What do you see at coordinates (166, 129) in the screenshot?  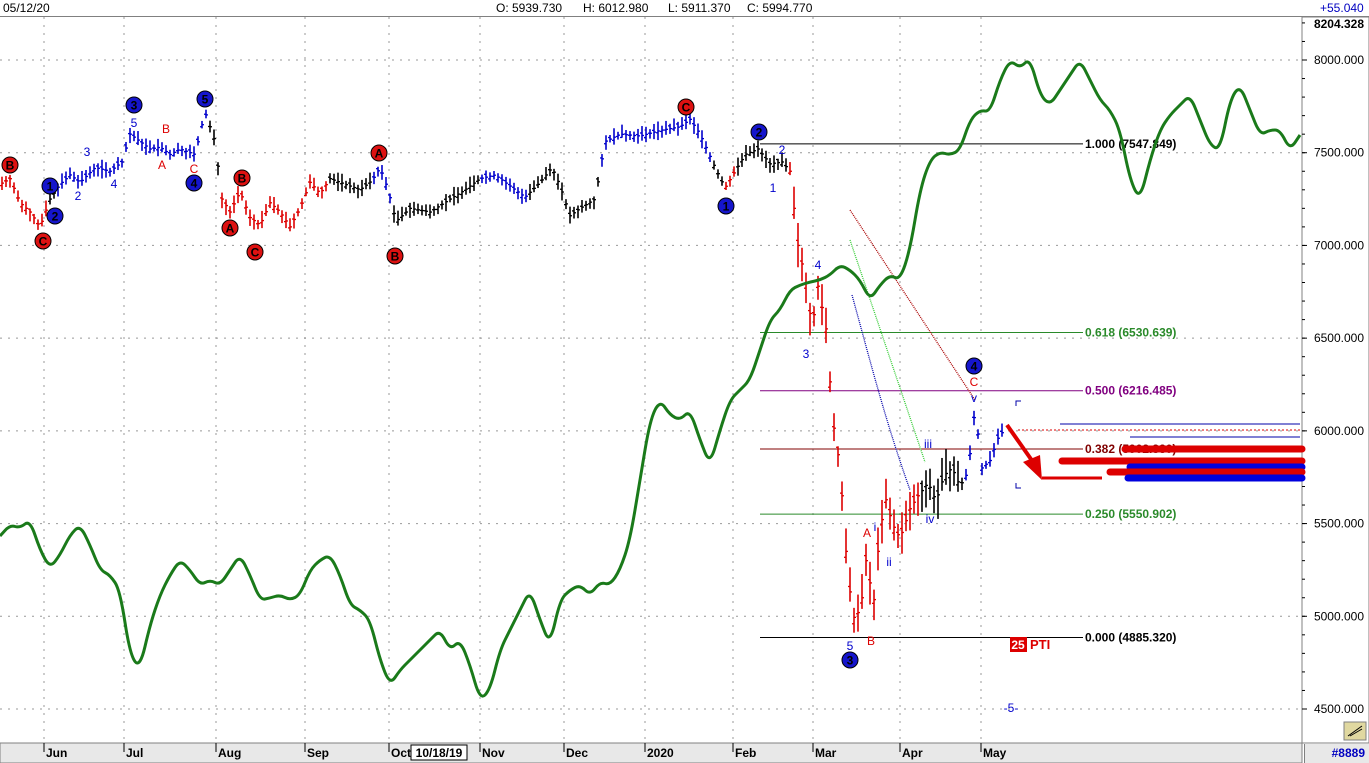 I see `wave-label: B` at bounding box center [166, 129].